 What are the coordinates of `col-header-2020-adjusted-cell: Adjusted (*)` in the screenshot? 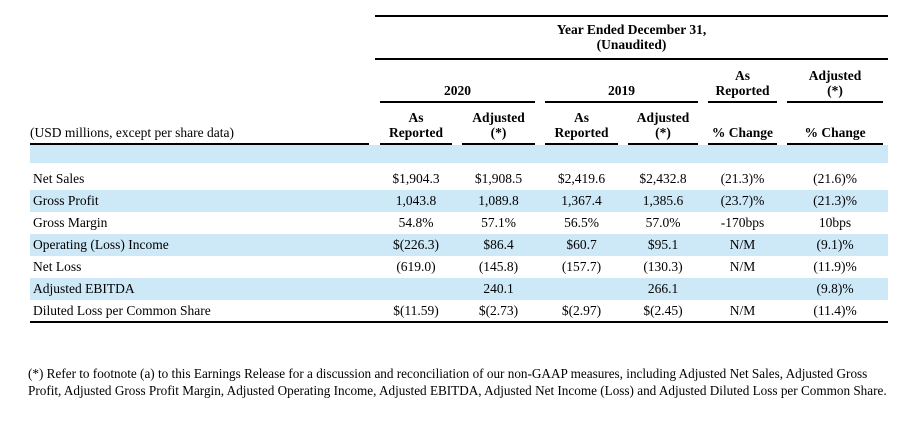 It's located at (498, 124).